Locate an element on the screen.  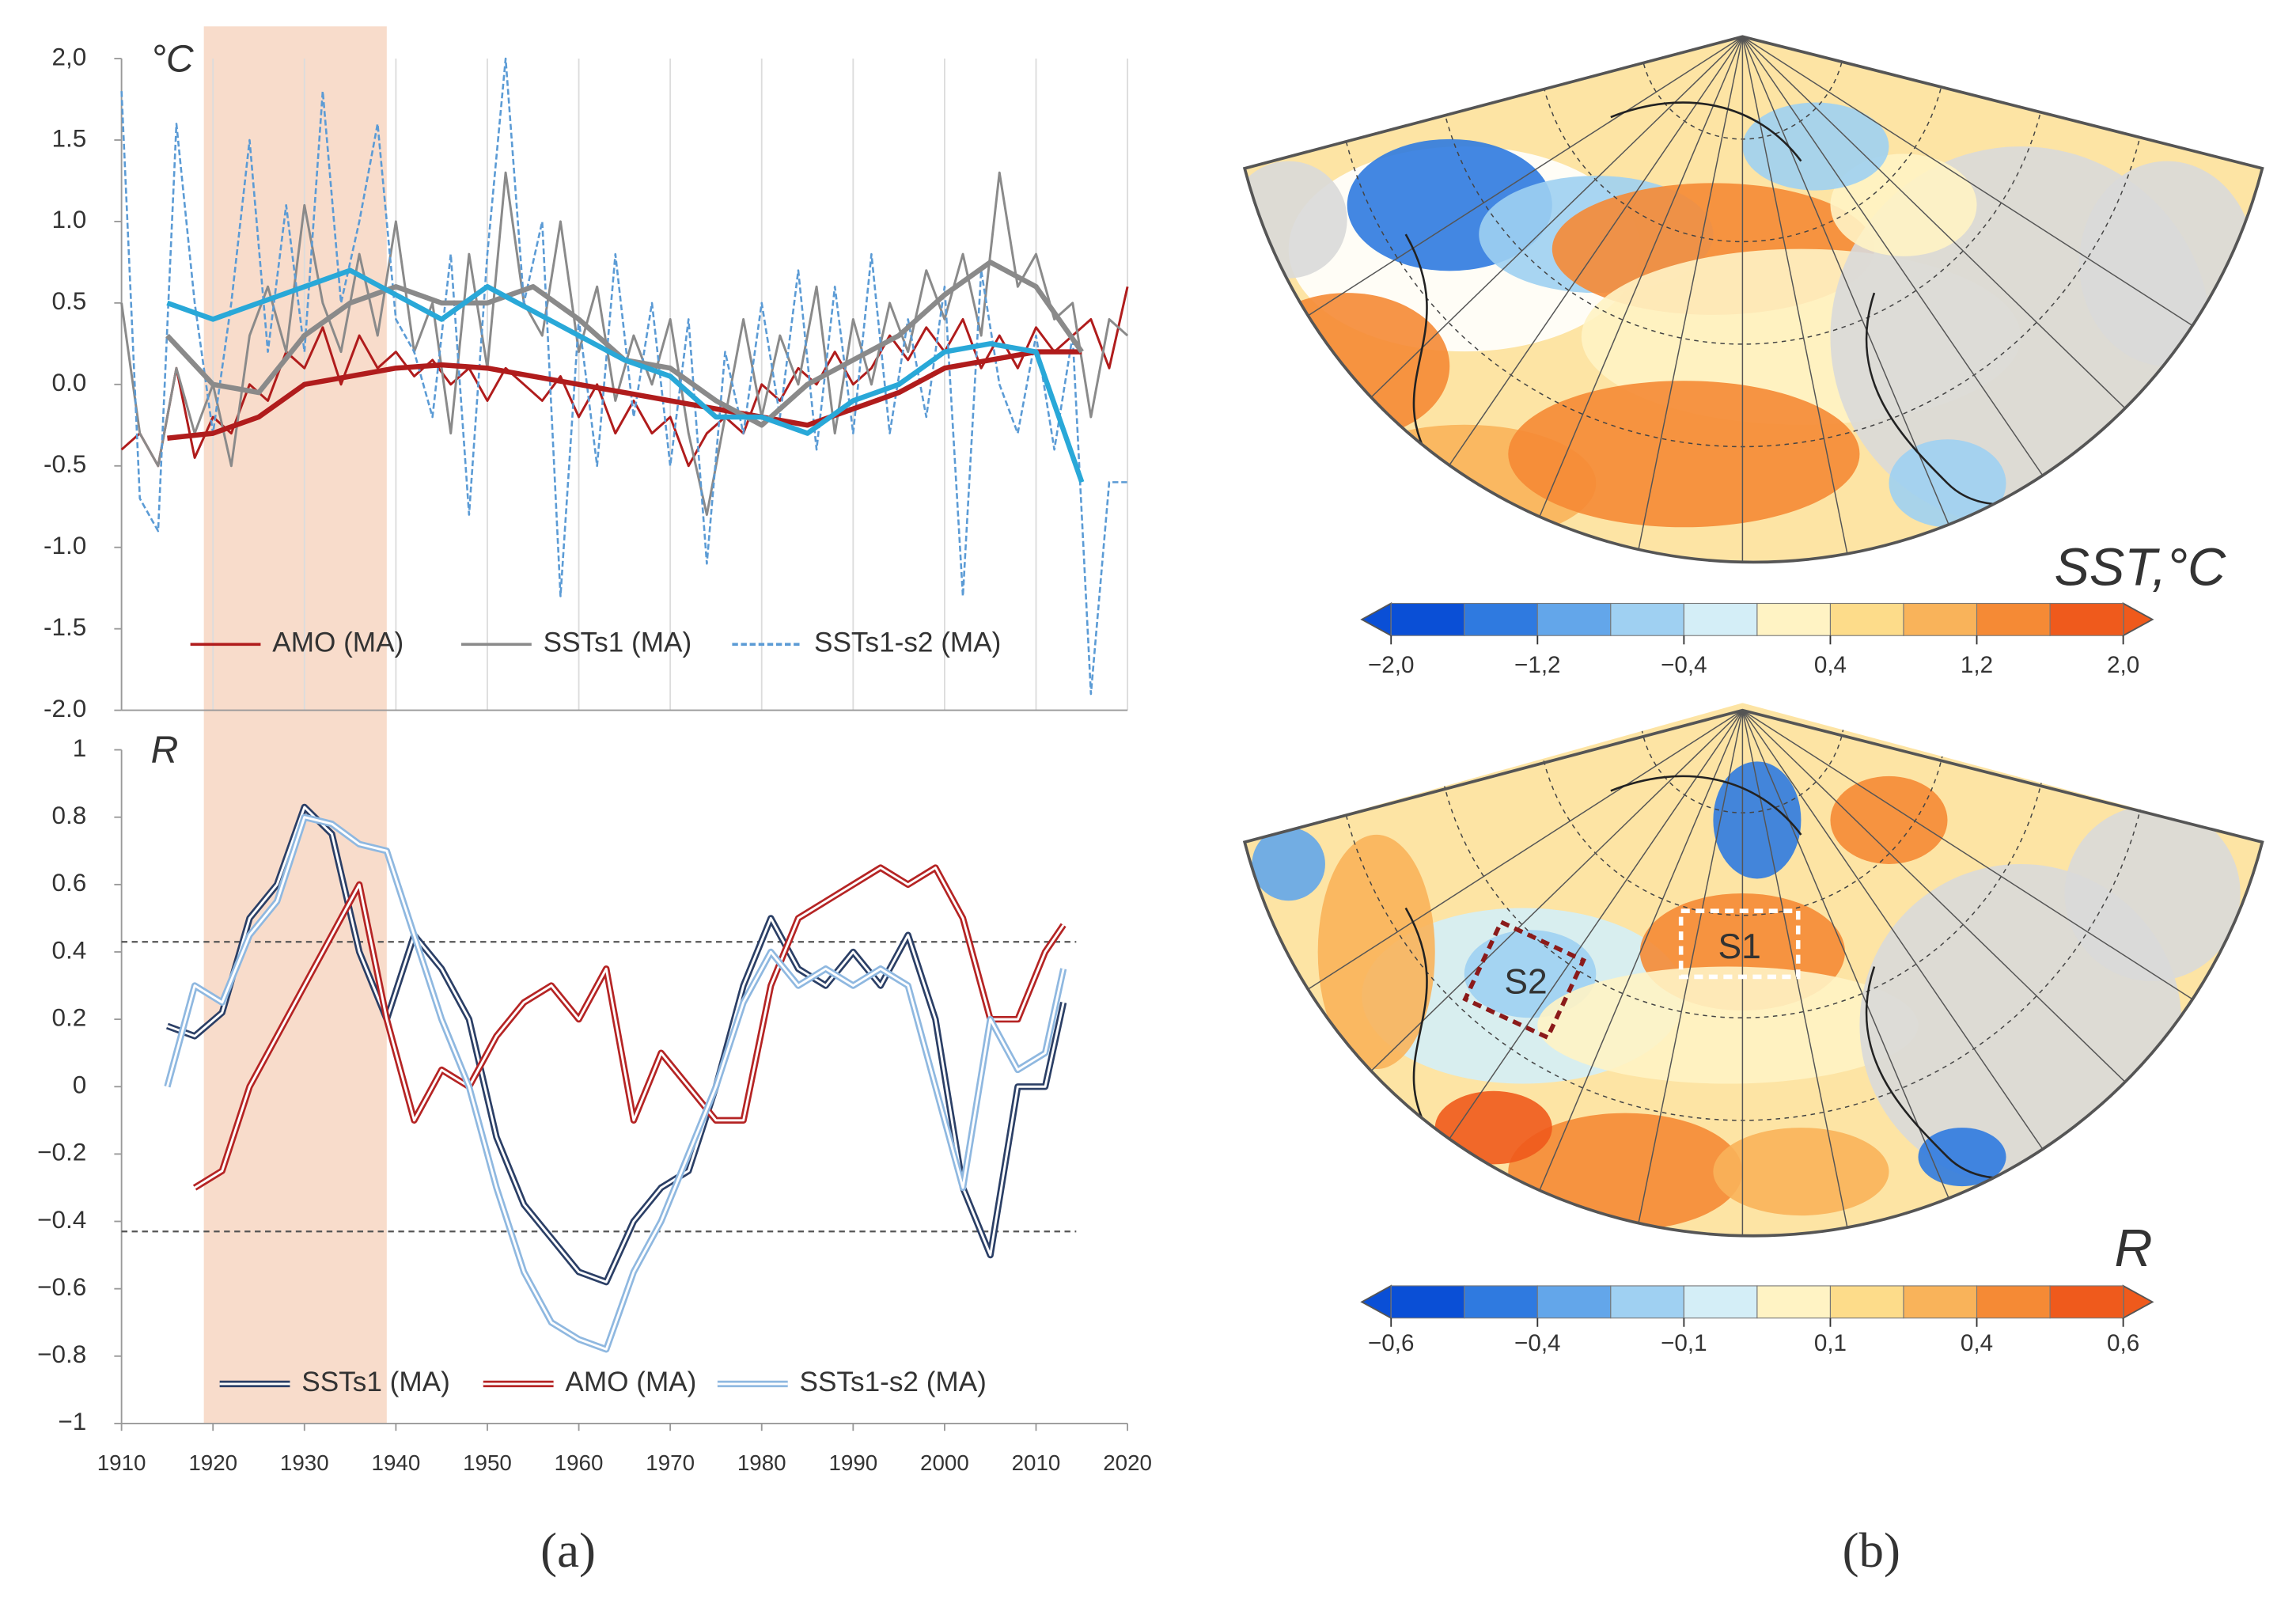
y-tick-label: 0.0 is located at coordinates (68, 382).